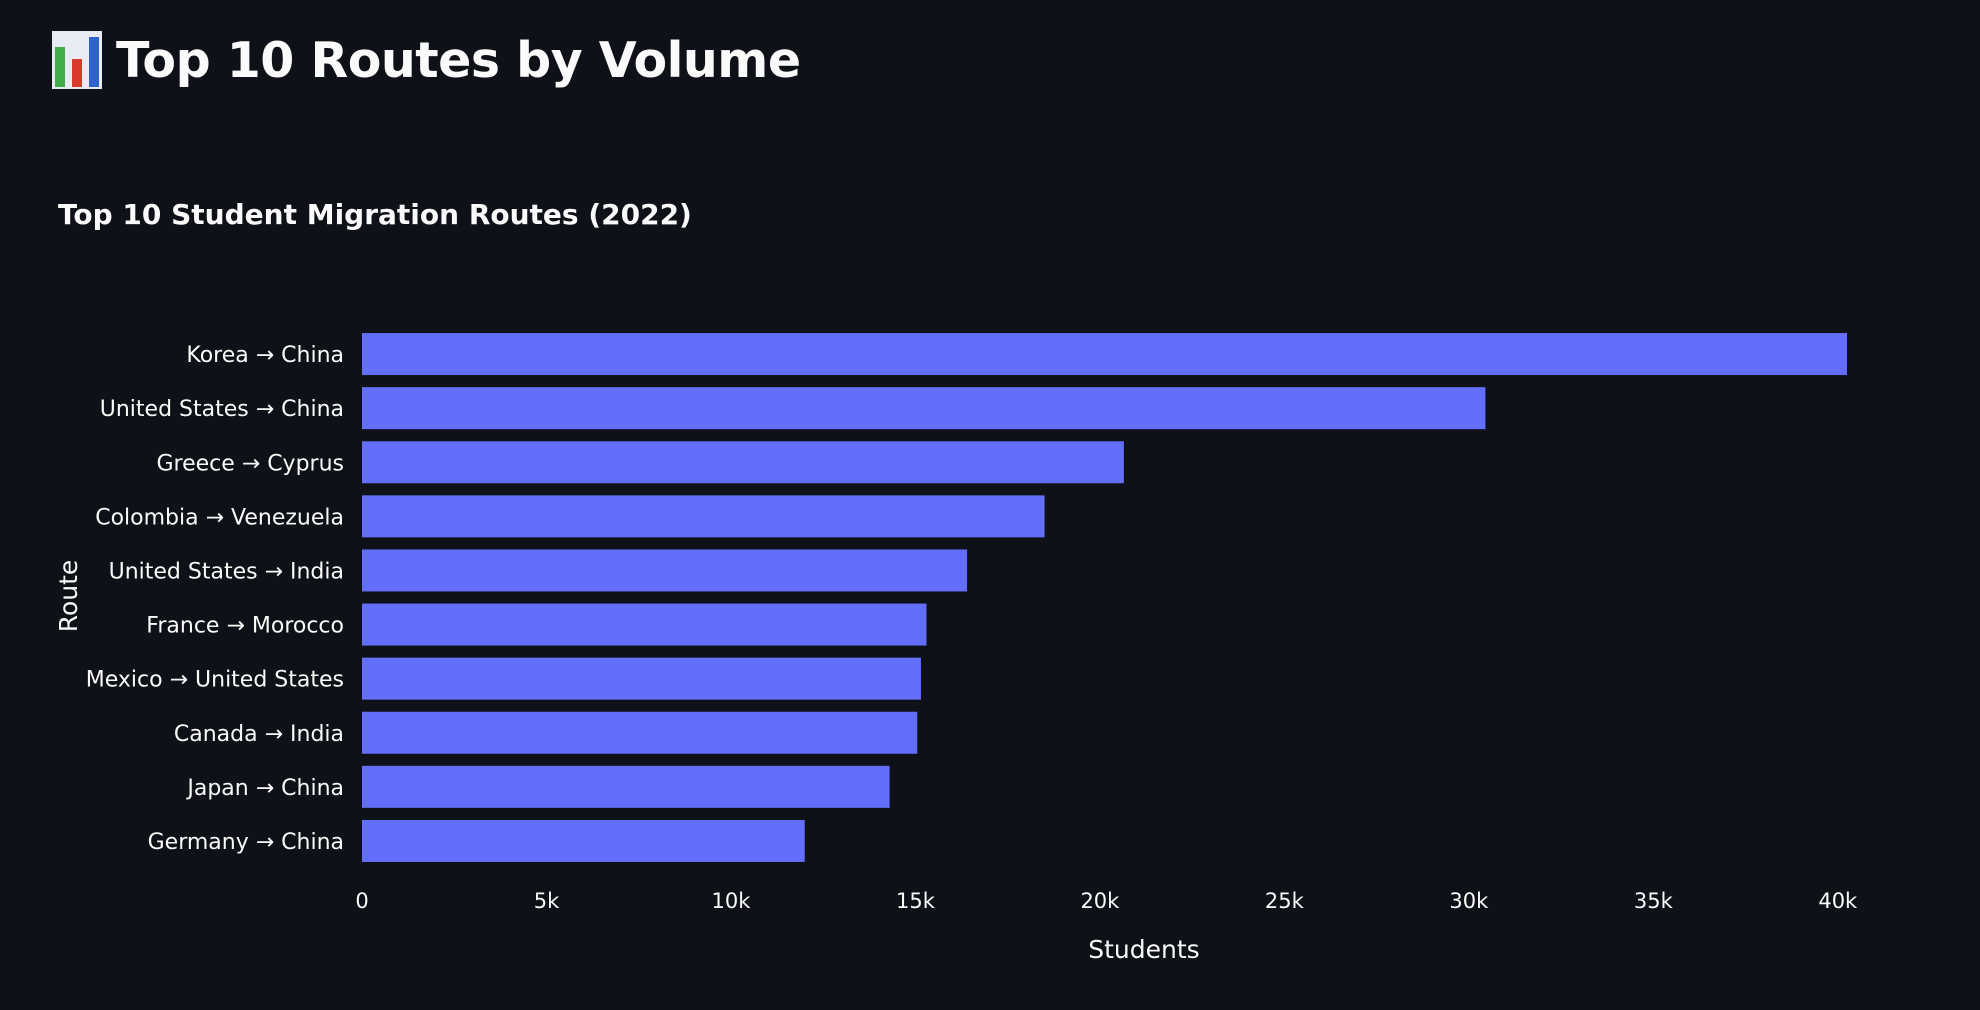  Describe the element at coordinates (547, 901) in the screenshot. I see `x-tick-label-1: 5k` at that location.